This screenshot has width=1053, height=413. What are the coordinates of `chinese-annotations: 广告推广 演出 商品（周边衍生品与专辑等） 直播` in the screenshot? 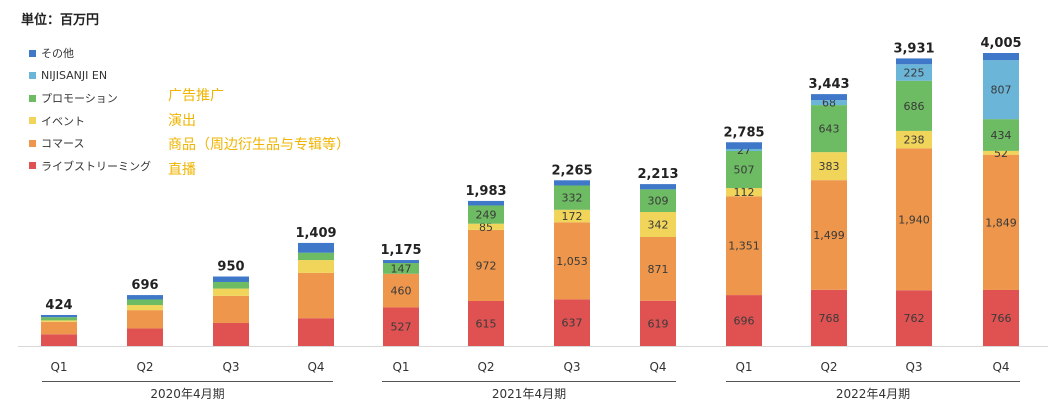 It's located at (259, 133).